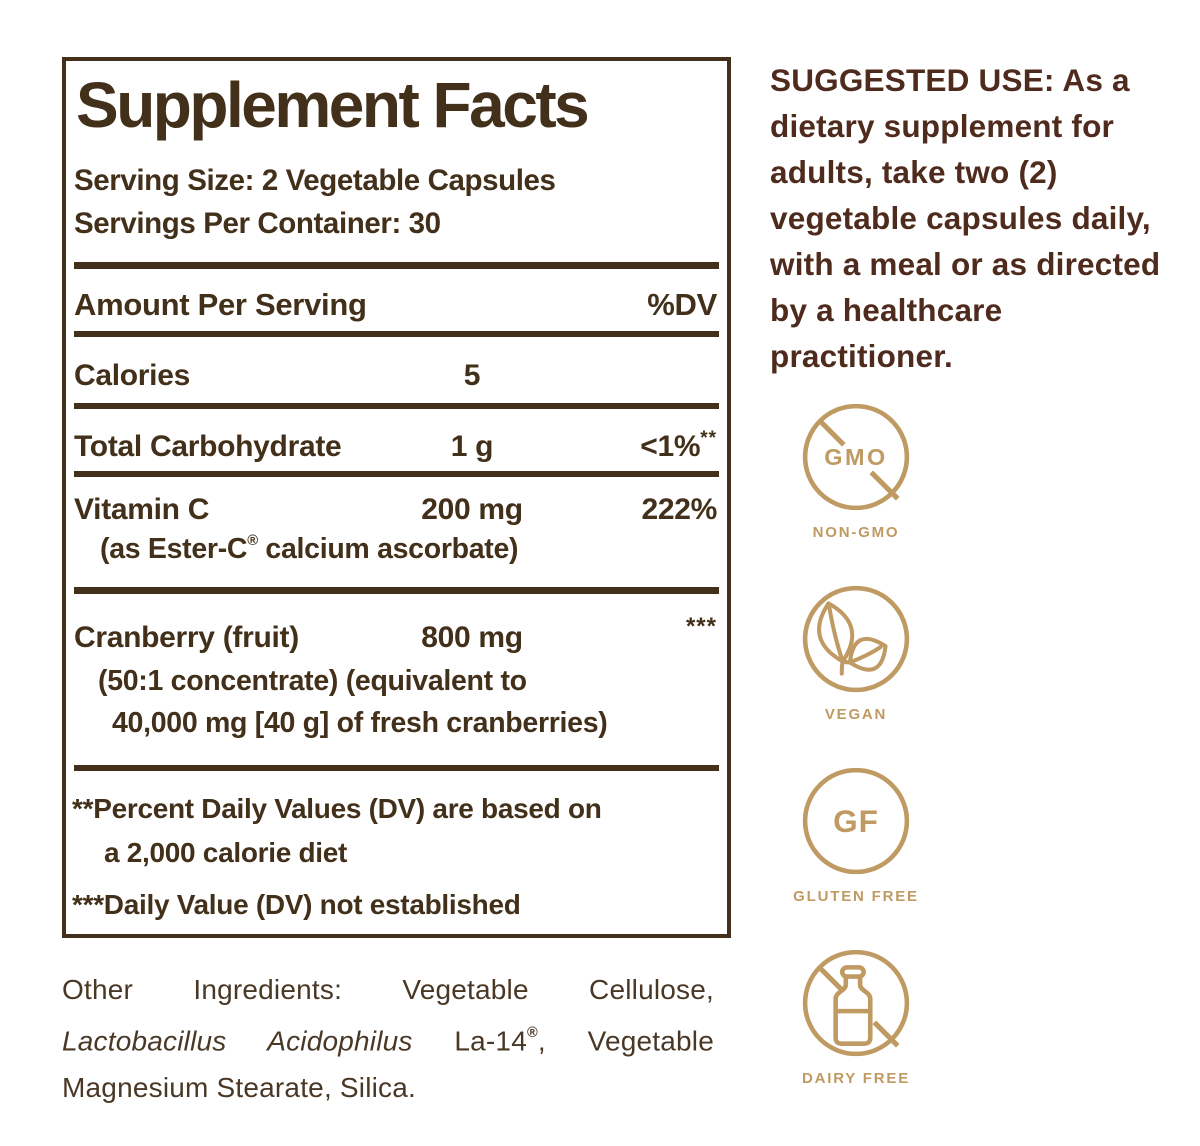 The width and height of the screenshot is (1200, 1146). What do you see at coordinates (360, 723) in the screenshot?
I see `cranberry-detail-line-2: 40,000 mg [40 g] of fresh cranberries)` at bounding box center [360, 723].